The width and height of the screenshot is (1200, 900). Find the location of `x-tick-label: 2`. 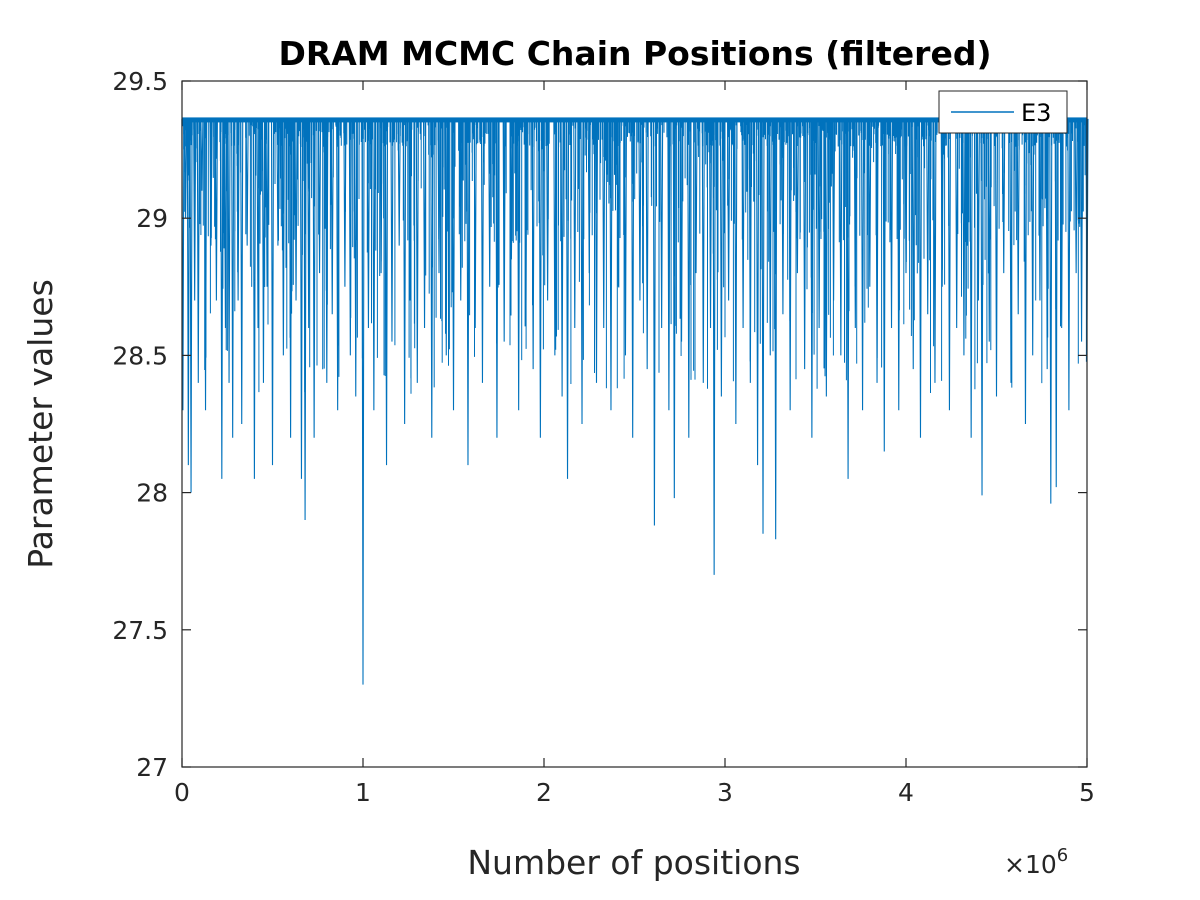

x-tick-label: 2 is located at coordinates (544, 792).